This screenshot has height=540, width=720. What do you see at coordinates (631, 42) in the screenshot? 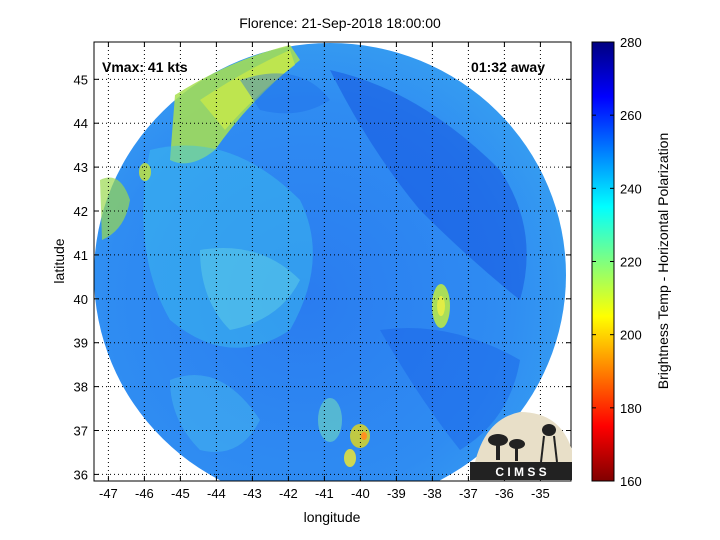
I see `colorbar-tick-label: 280` at bounding box center [631, 42].